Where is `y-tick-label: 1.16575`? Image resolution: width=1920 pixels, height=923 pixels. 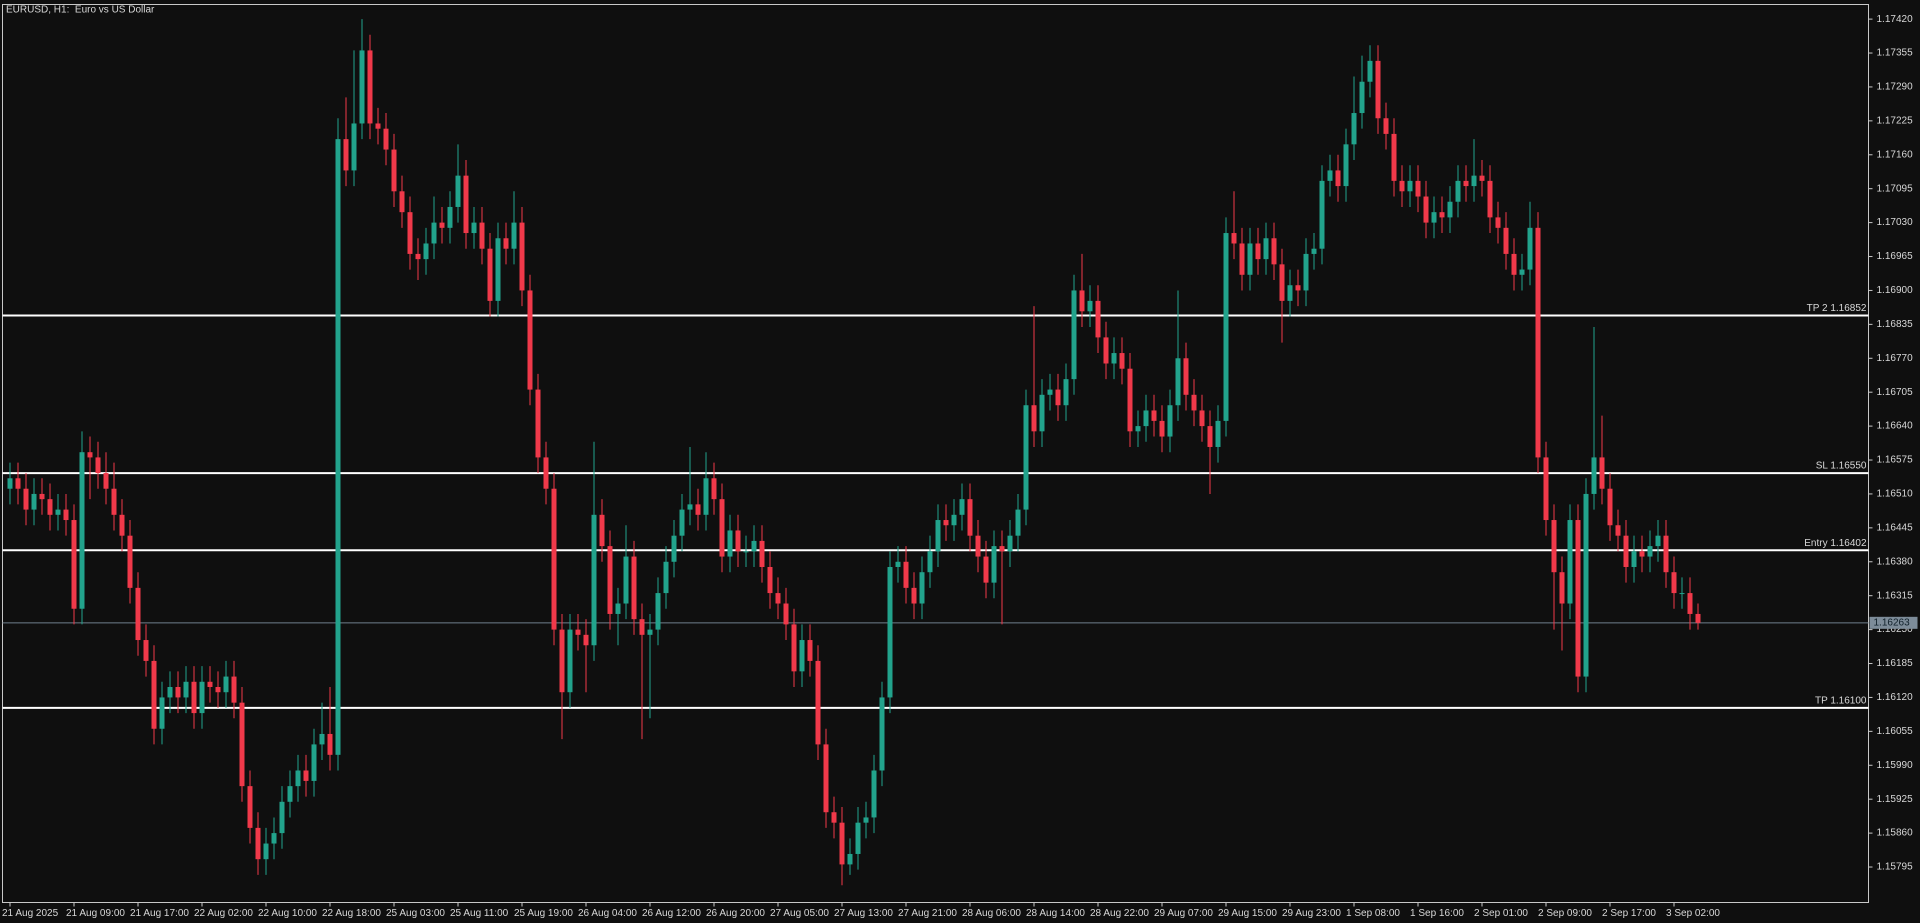
y-tick-label: 1.16575 is located at coordinates (1895, 460).